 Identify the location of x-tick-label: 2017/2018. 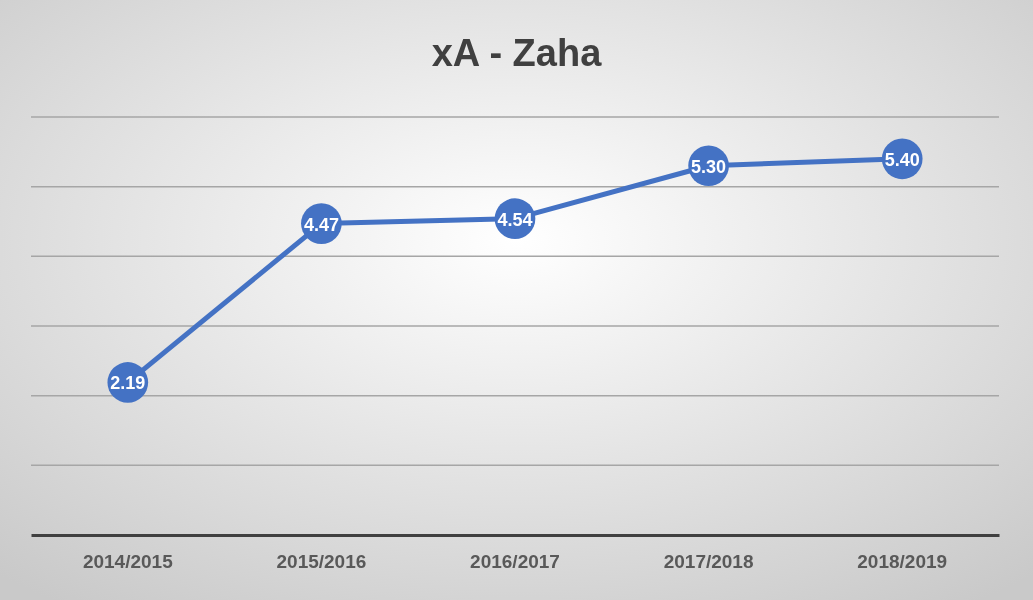
(708, 562).